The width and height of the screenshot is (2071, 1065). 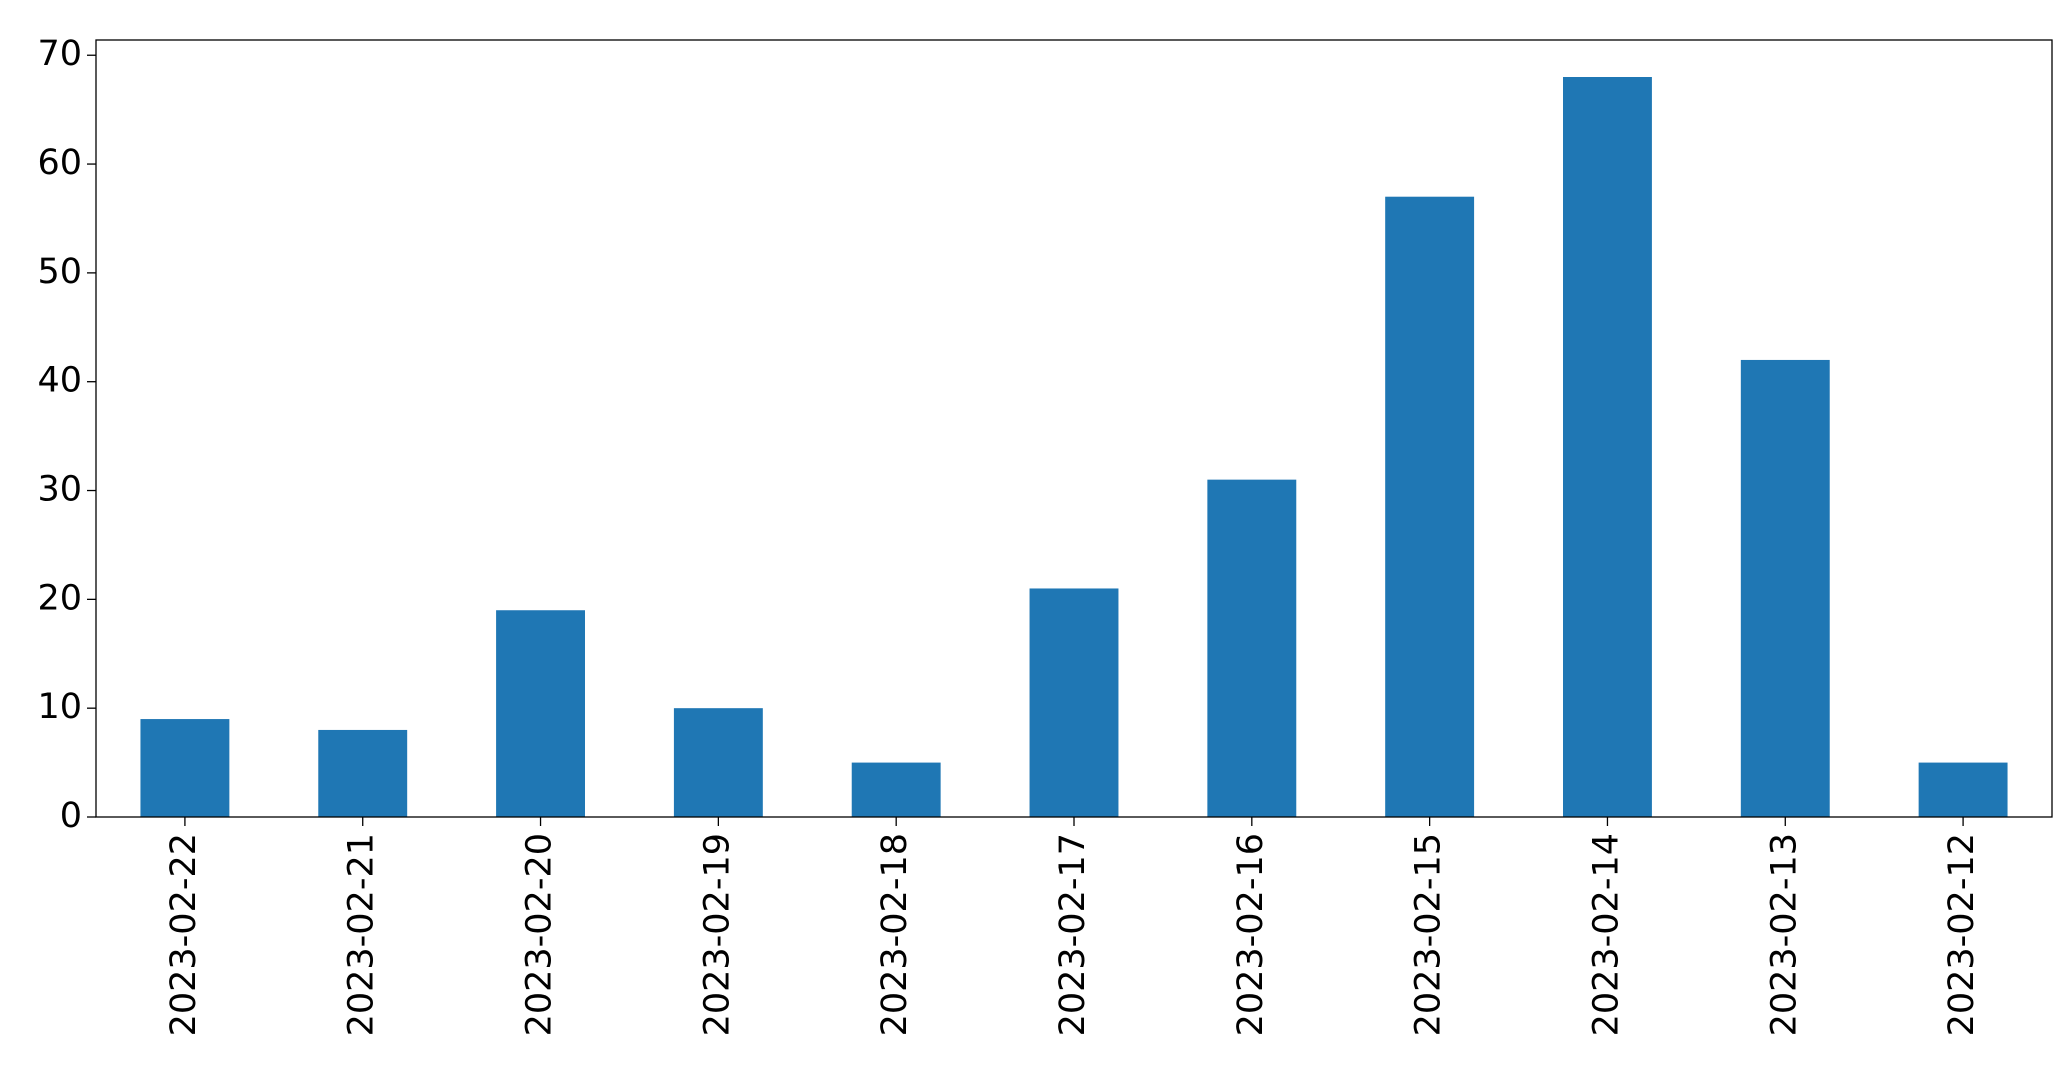 I want to click on x-tick-label: 2023-02-13, so click(x=1784, y=934).